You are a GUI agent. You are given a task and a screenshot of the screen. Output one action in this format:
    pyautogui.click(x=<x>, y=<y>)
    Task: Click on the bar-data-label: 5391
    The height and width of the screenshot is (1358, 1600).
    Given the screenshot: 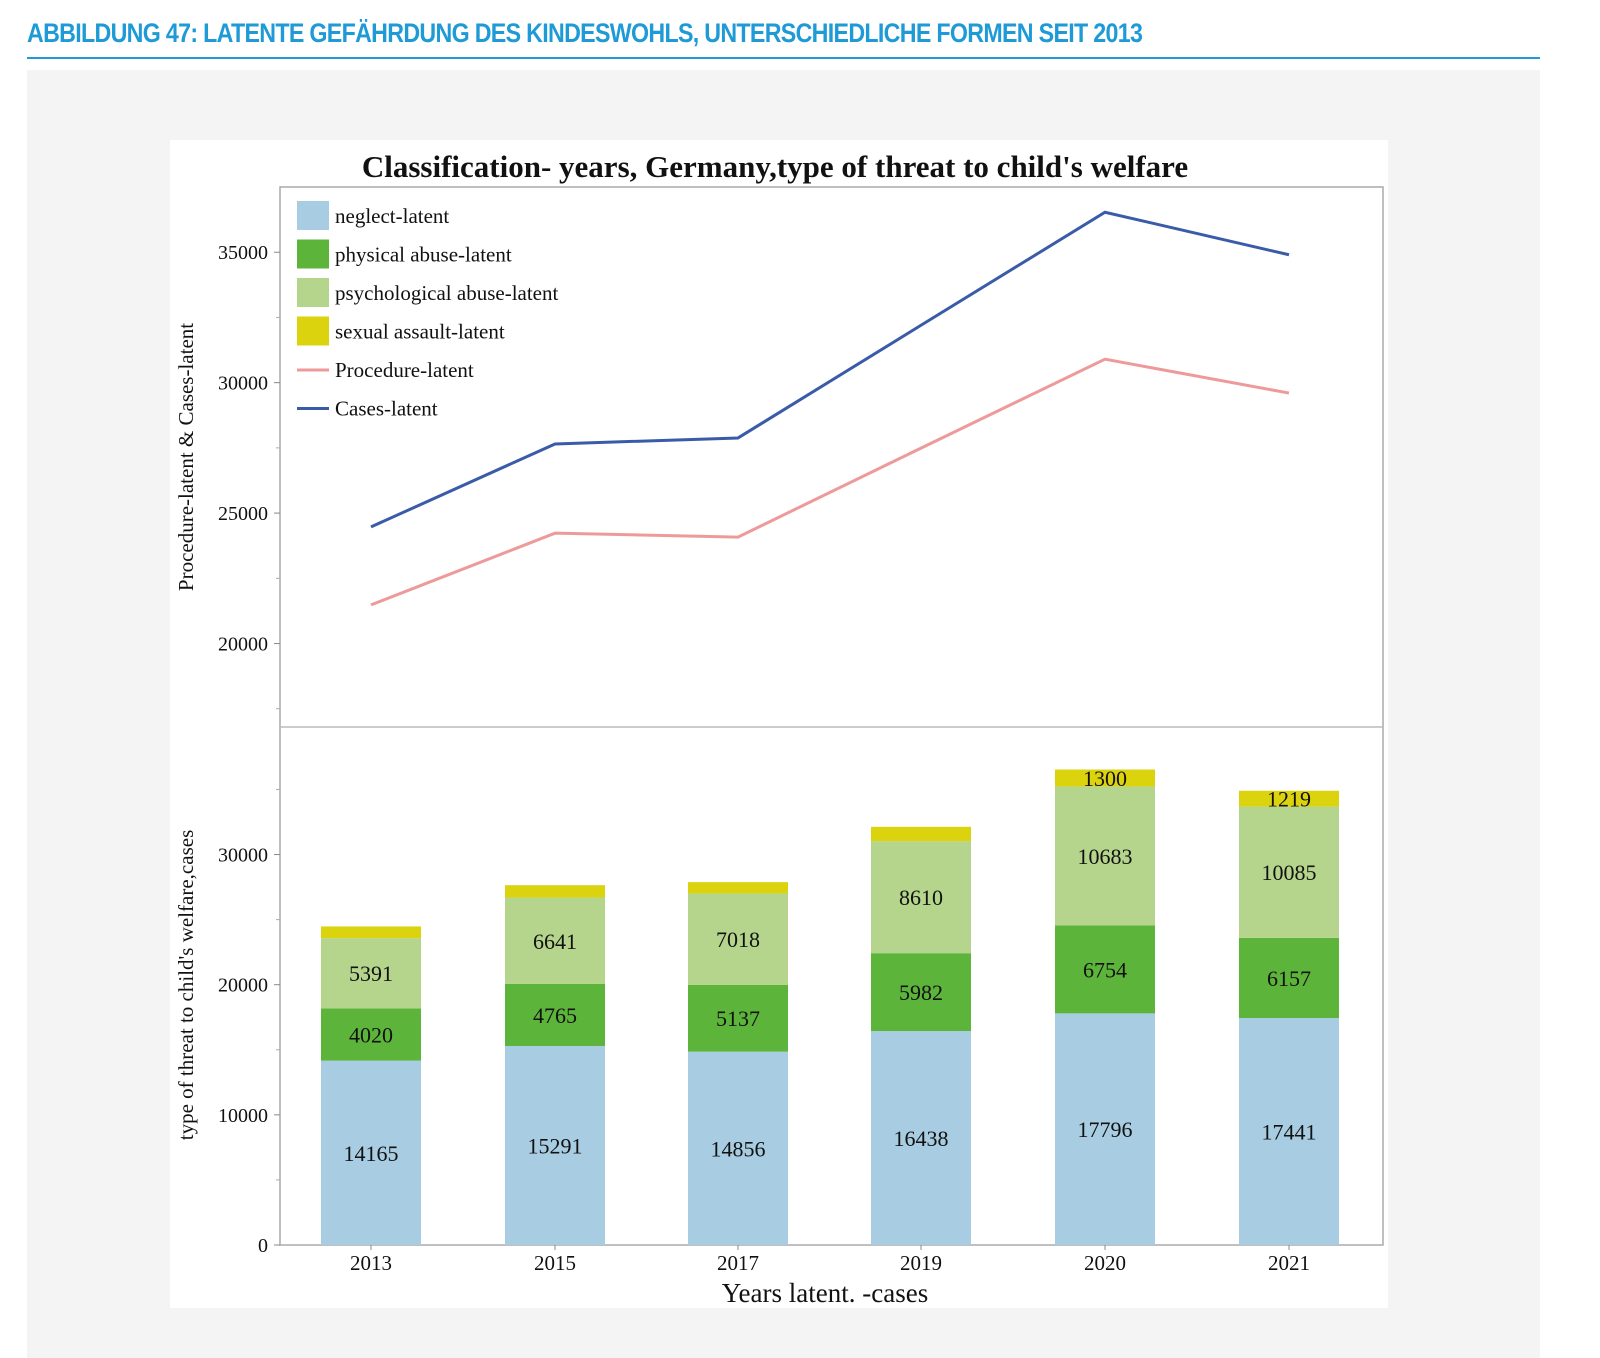 What is the action you would take?
    pyautogui.click(x=371, y=973)
    